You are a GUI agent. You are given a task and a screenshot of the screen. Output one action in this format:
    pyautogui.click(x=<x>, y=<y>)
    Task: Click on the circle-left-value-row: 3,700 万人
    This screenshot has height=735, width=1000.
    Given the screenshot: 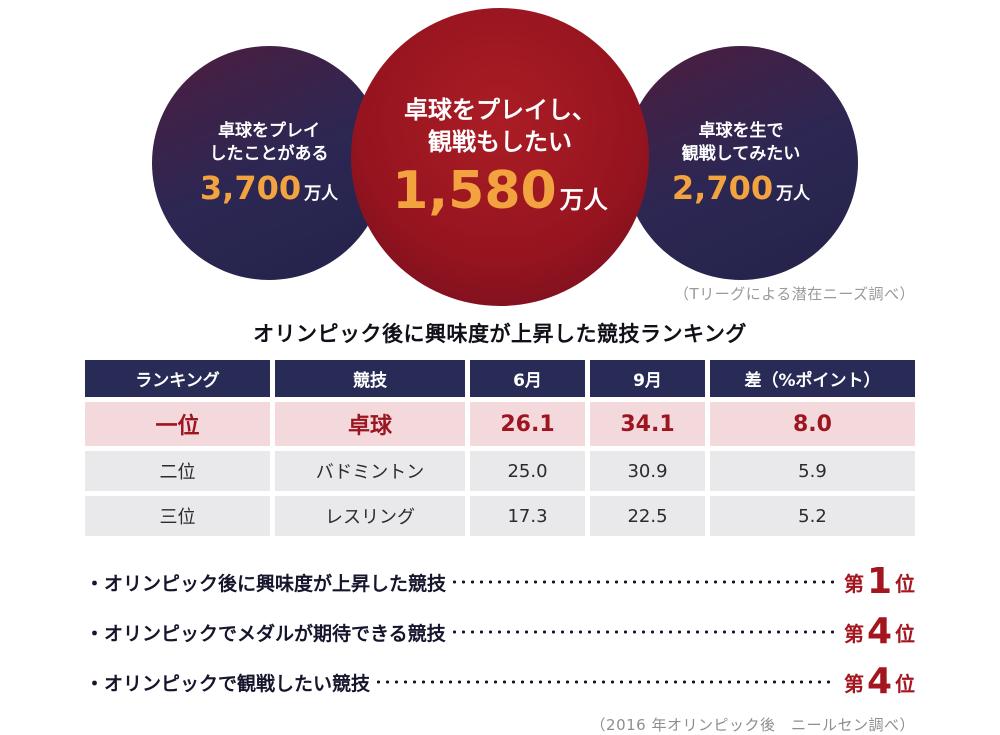 What is the action you would take?
    pyautogui.click(x=269, y=188)
    